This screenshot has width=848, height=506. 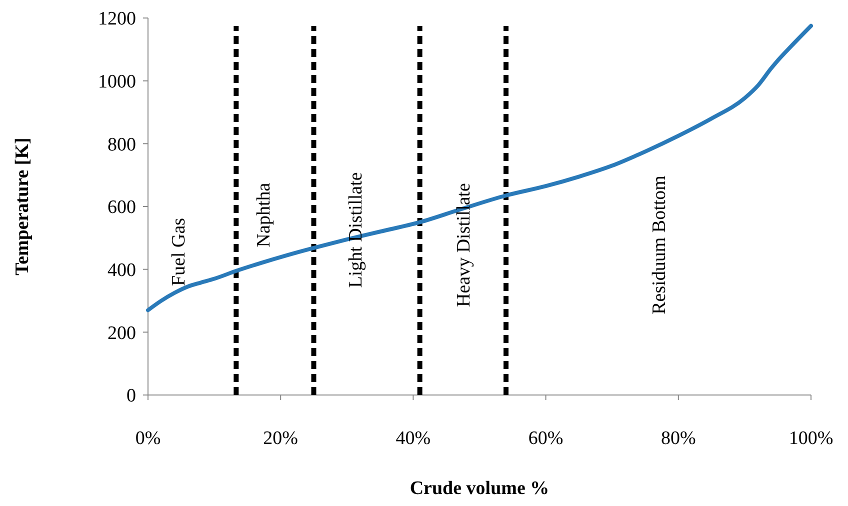 What do you see at coordinates (122, 145) in the screenshot?
I see `y-tick-label: 800` at bounding box center [122, 145].